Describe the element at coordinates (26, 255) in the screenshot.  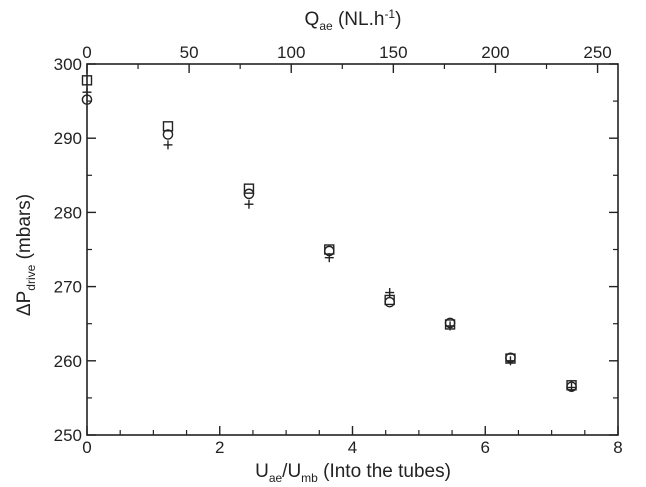
I see `y-axis-label: ΔPdrive (mbars)` at that location.